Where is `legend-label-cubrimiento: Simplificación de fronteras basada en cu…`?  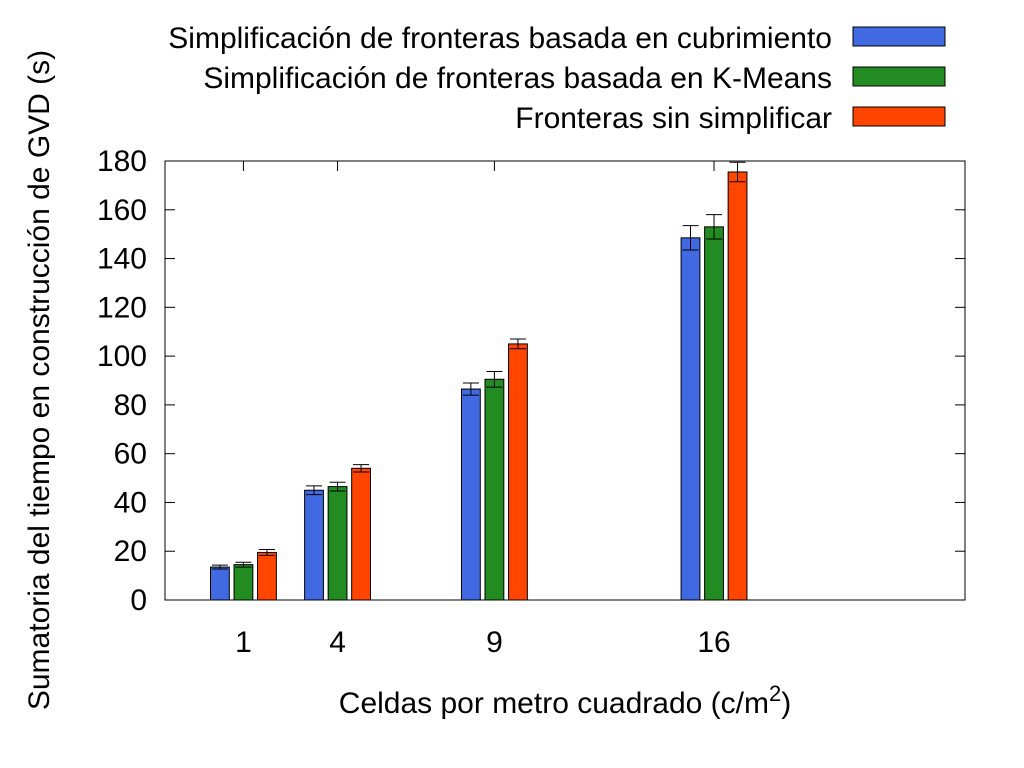
legend-label-cubrimiento: Simplificación de fronteras basada en cu… is located at coordinates (500, 38).